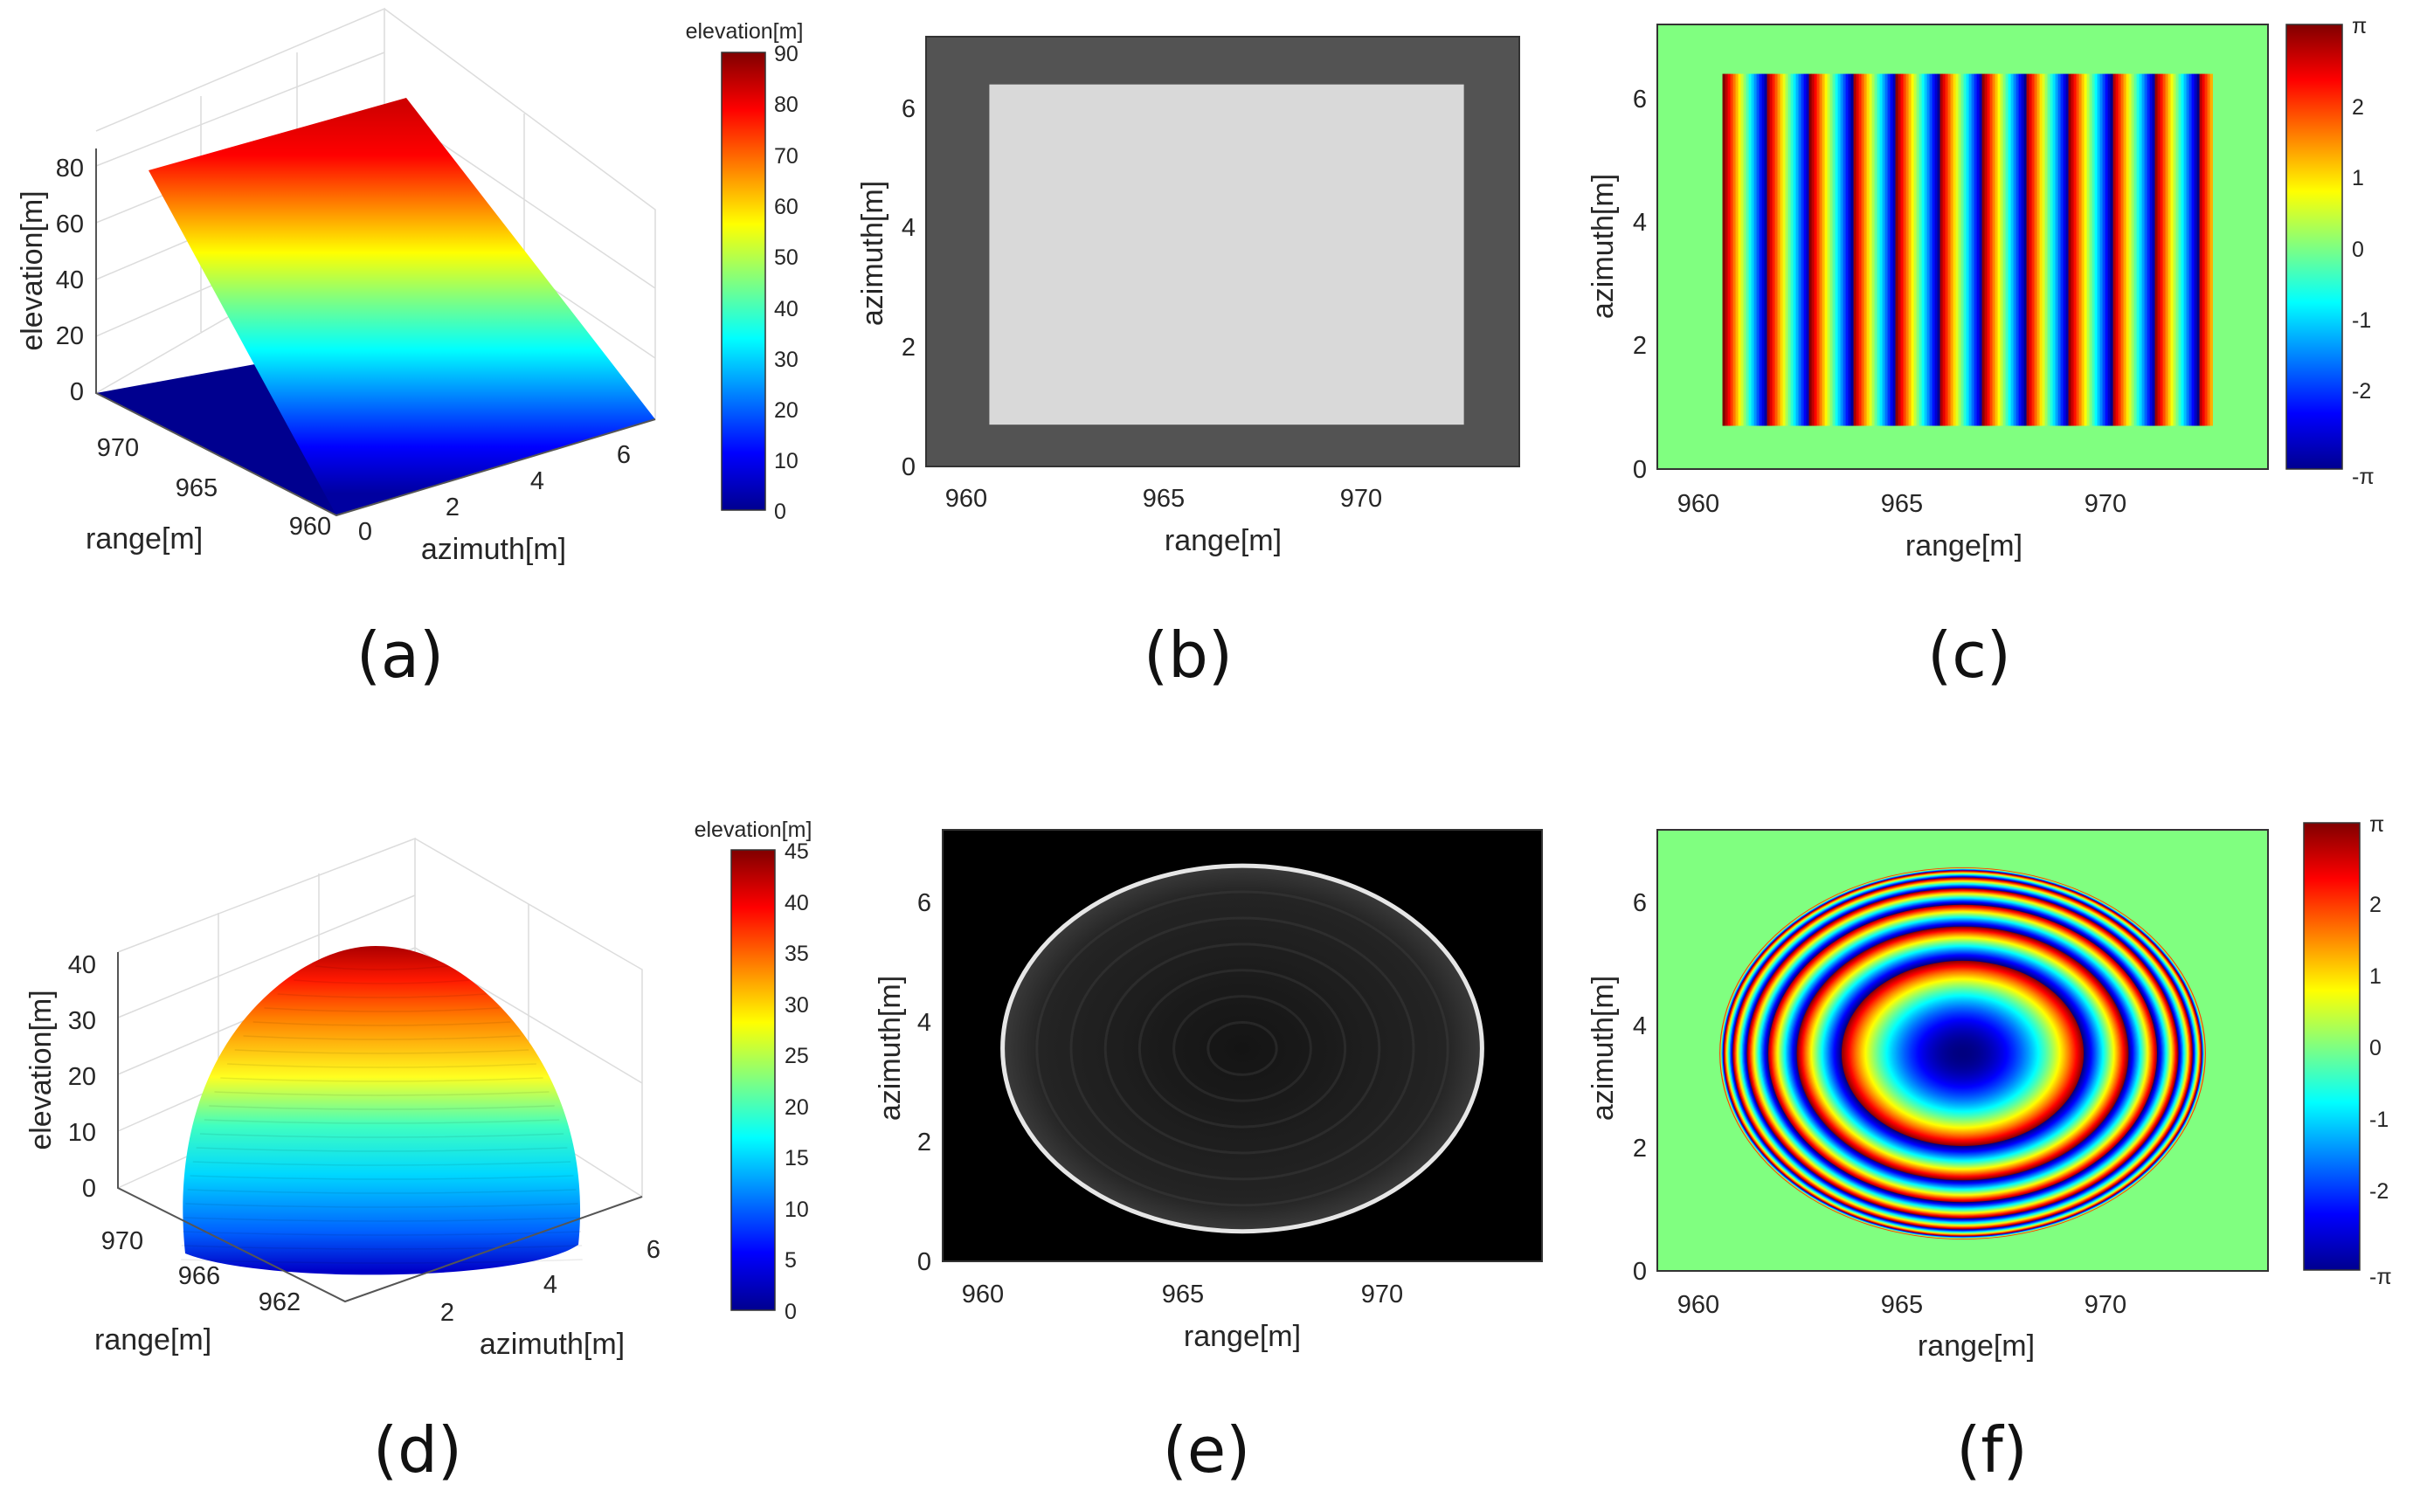  What do you see at coordinates (791, 1260) in the screenshot?
I see `svg-text: 5` at bounding box center [791, 1260].